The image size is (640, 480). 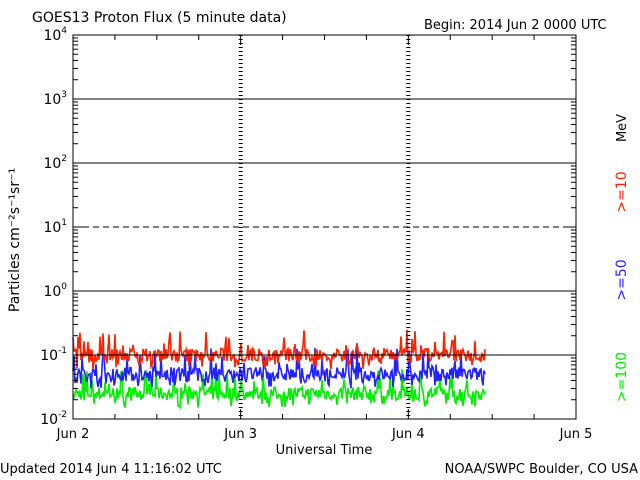 What do you see at coordinates (622, 191) in the screenshot?
I see `legend-item-10mev: >=10` at bounding box center [622, 191].